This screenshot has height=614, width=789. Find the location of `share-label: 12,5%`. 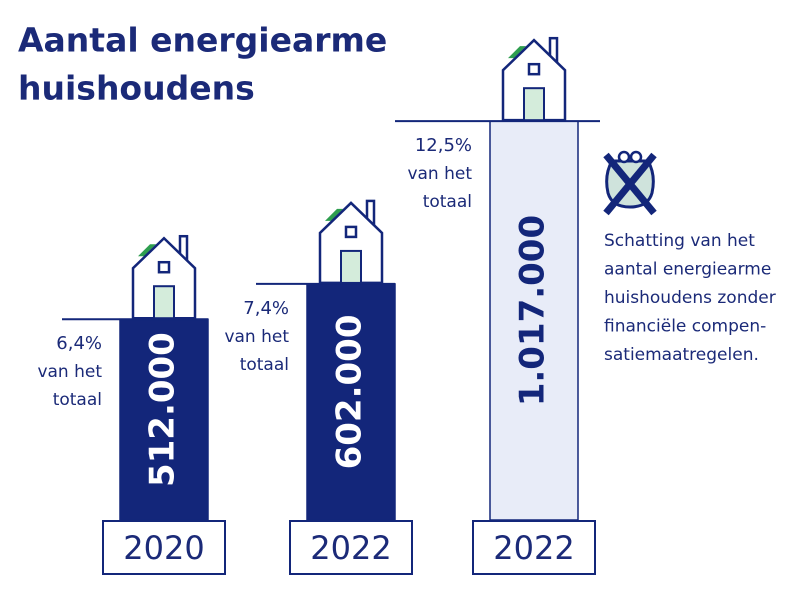

share-label: 12,5% is located at coordinates (443, 145).